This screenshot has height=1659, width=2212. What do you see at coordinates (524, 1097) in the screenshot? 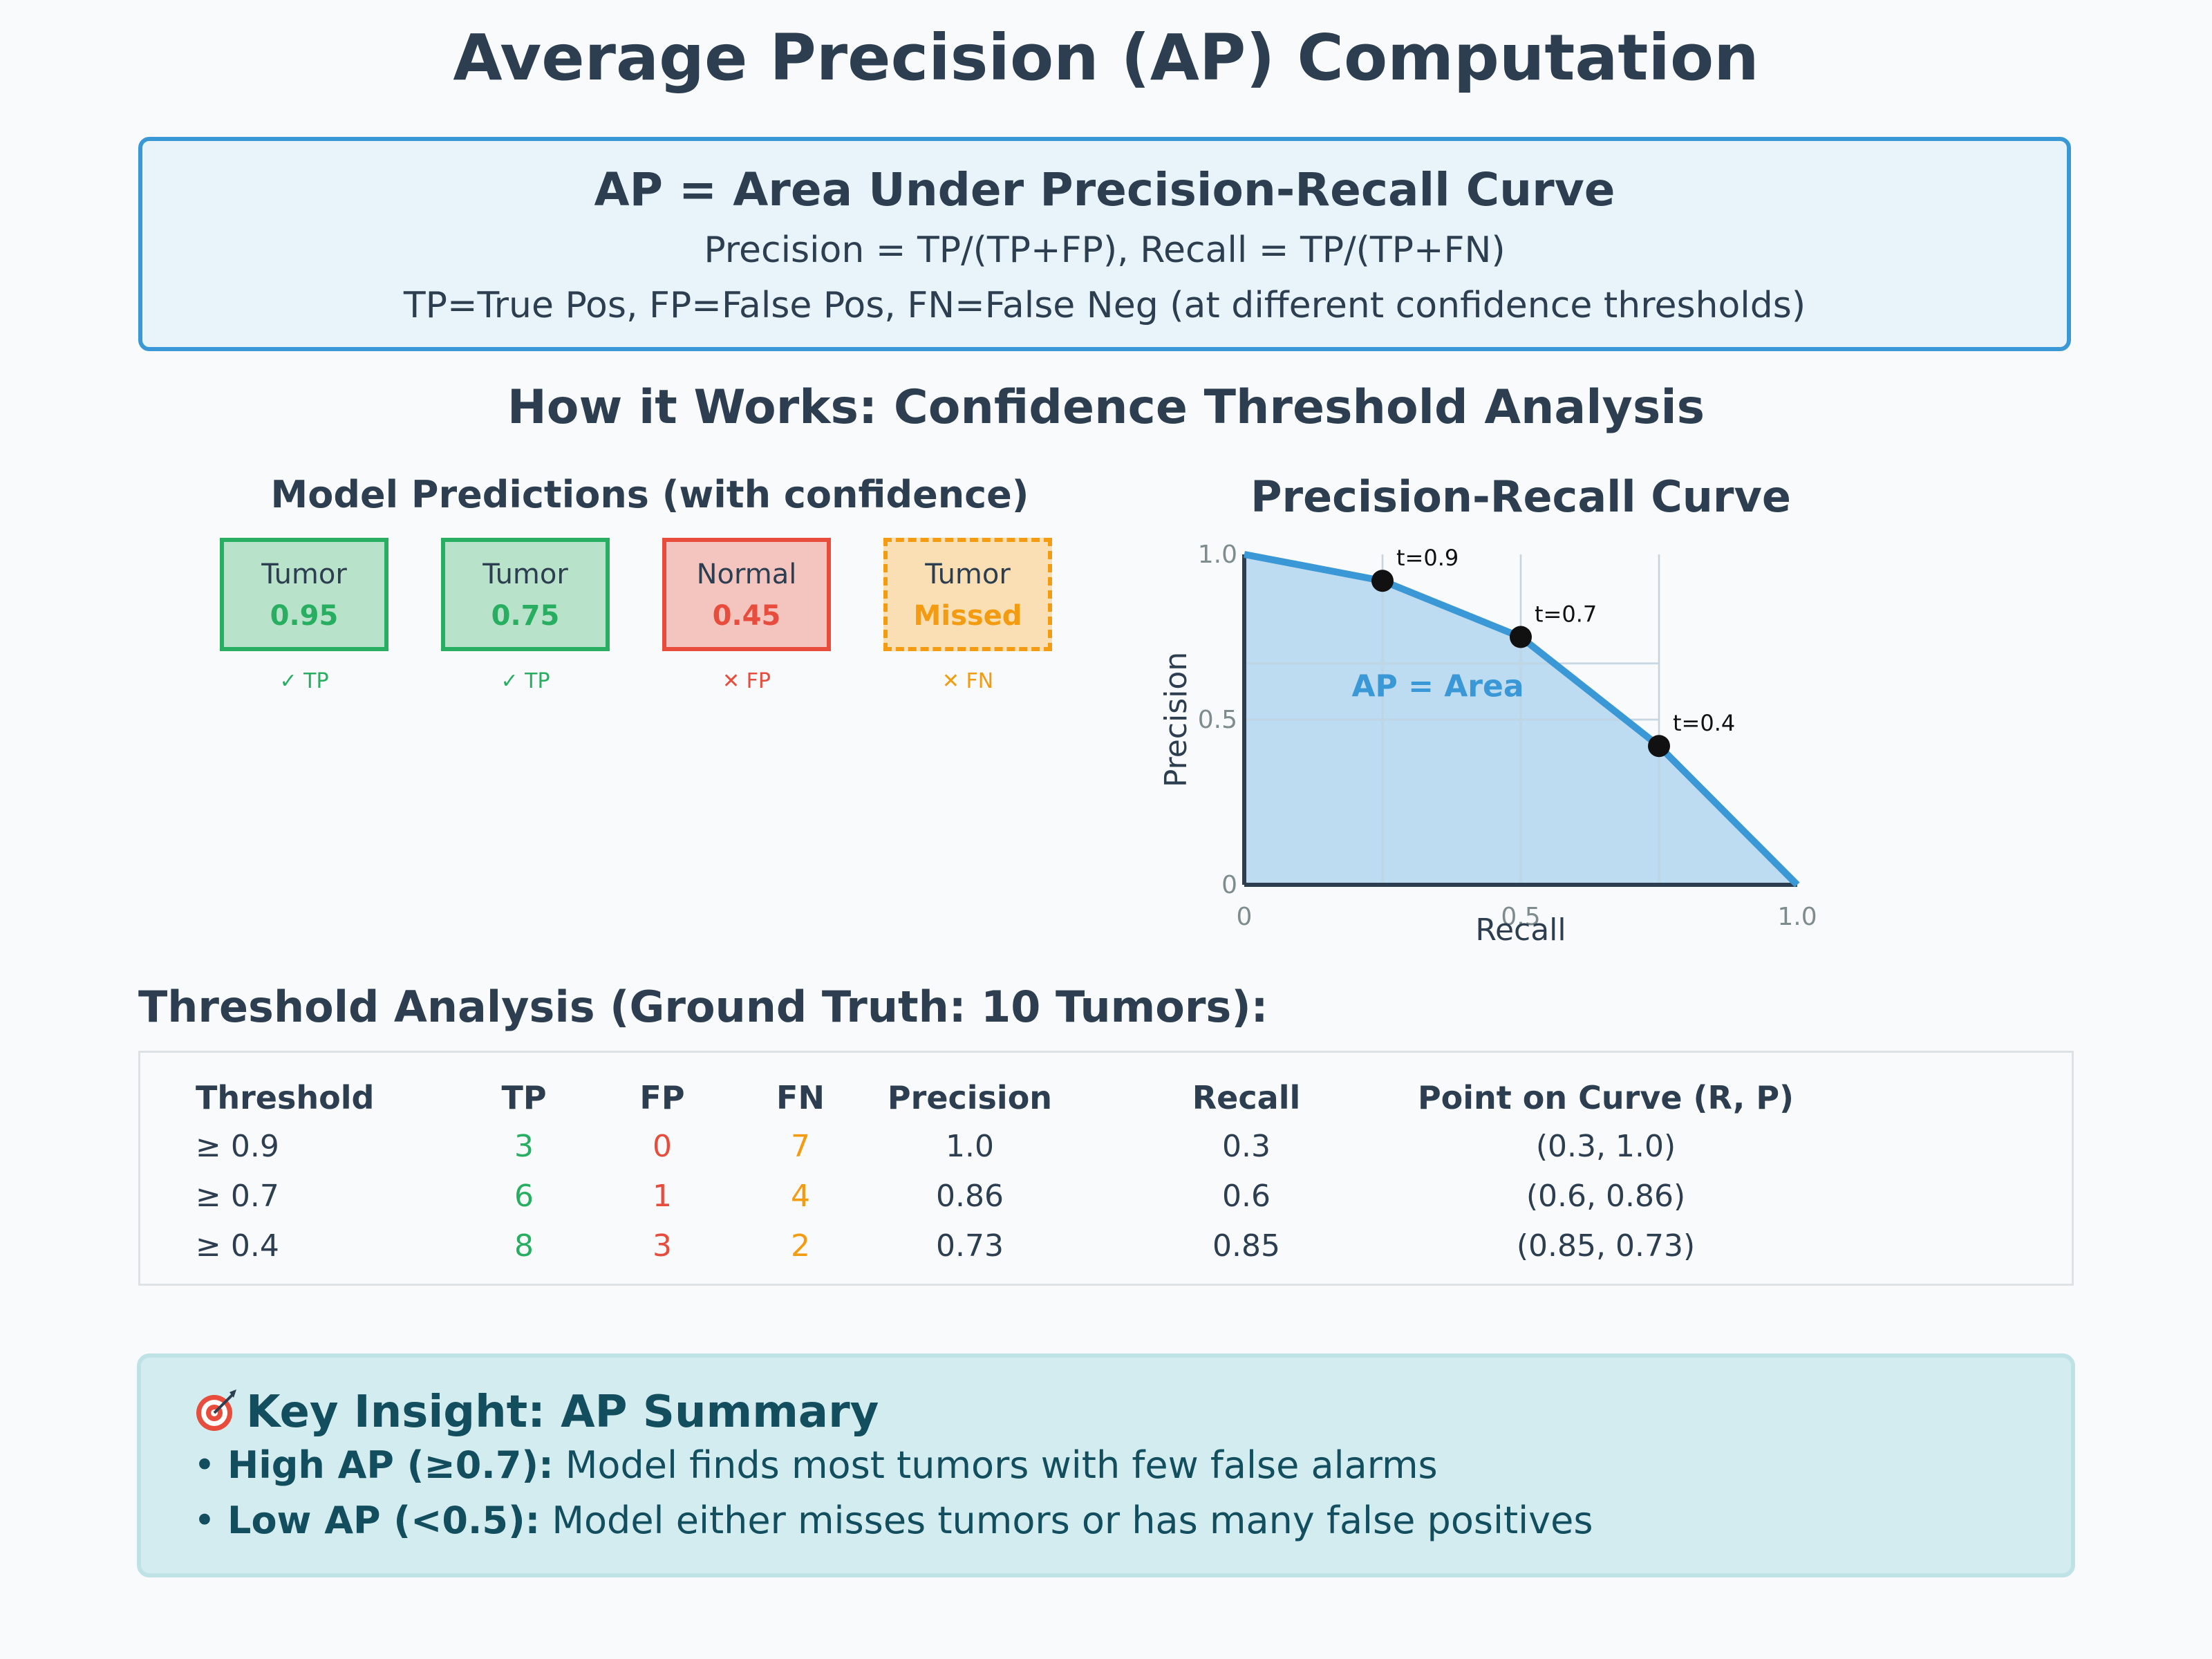
I see `column-header-tp: TP` at bounding box center [524, 1097].